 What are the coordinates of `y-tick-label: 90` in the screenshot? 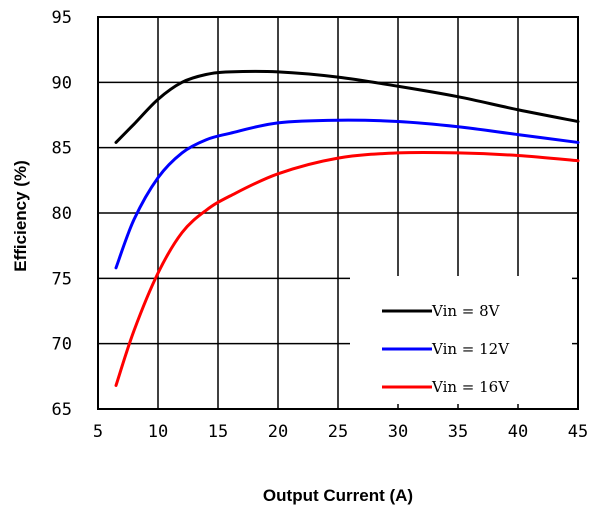 It's located at (62, 83).